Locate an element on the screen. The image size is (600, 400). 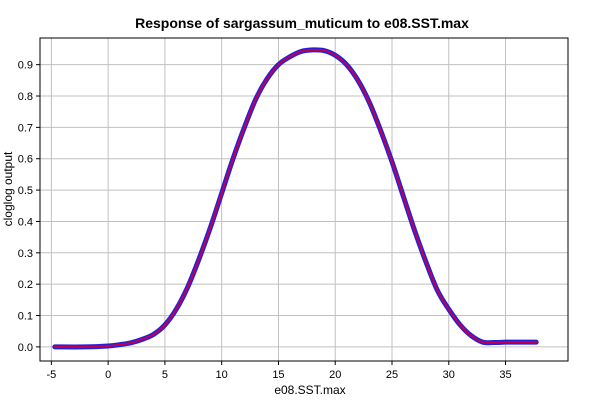
y-tick-label: 0.0 is located at coordinates (25, 348).